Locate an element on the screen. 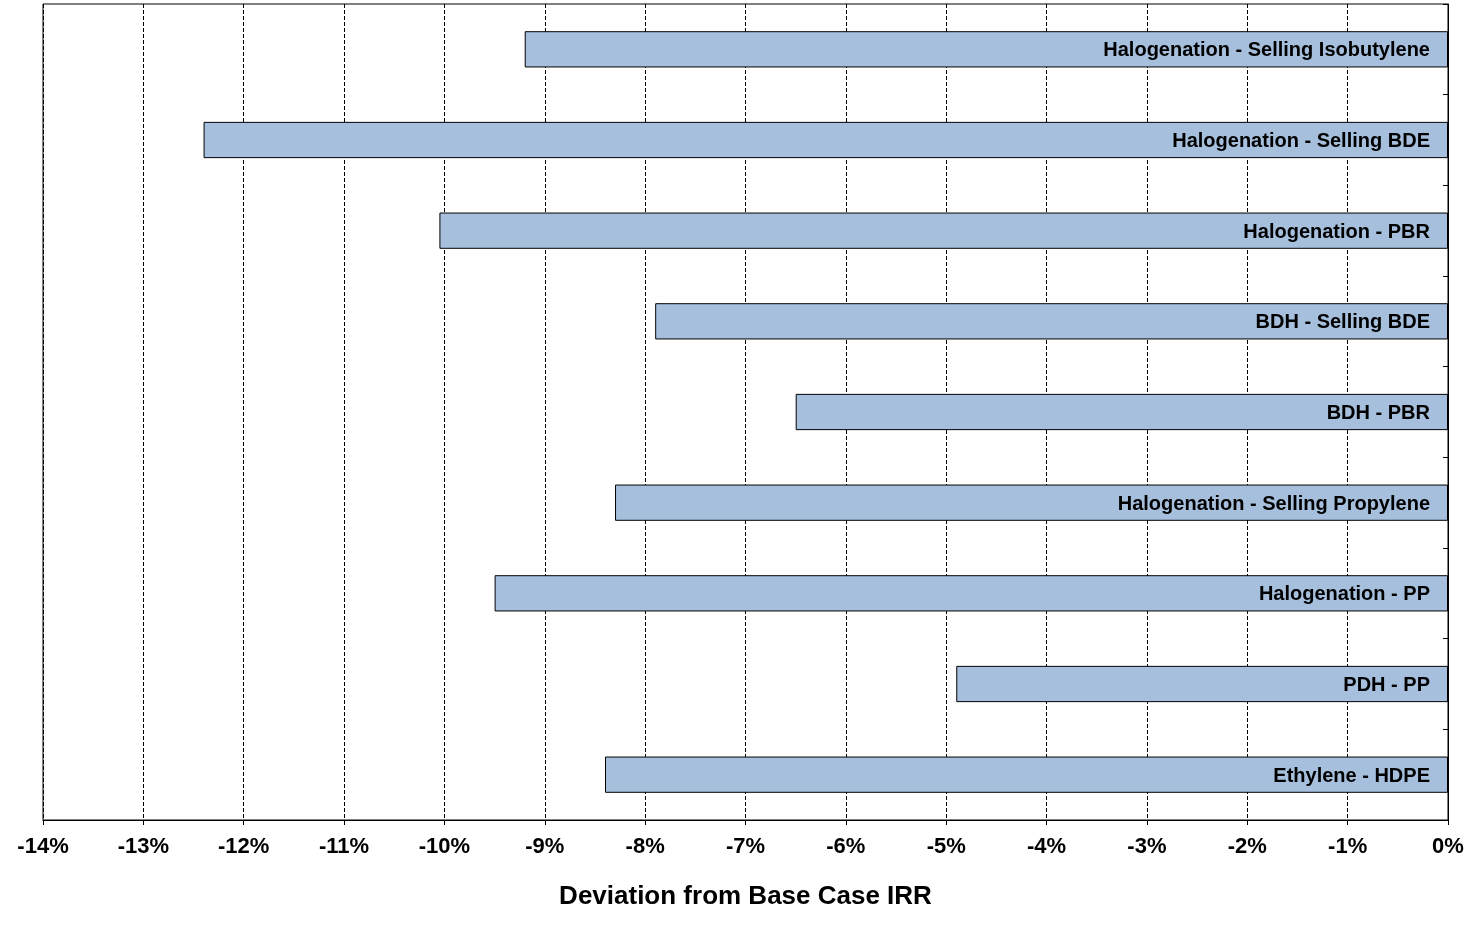 This screenshot has height=929, width=1478. x-axis-title: Deviation from Base Case IRR is located at coordinates (746, 895).